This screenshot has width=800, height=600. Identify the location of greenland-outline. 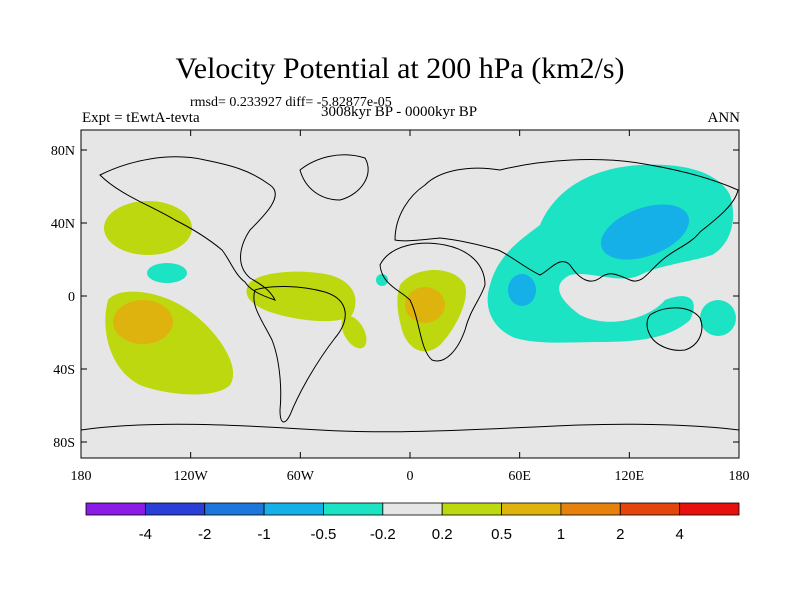
(334, 177).